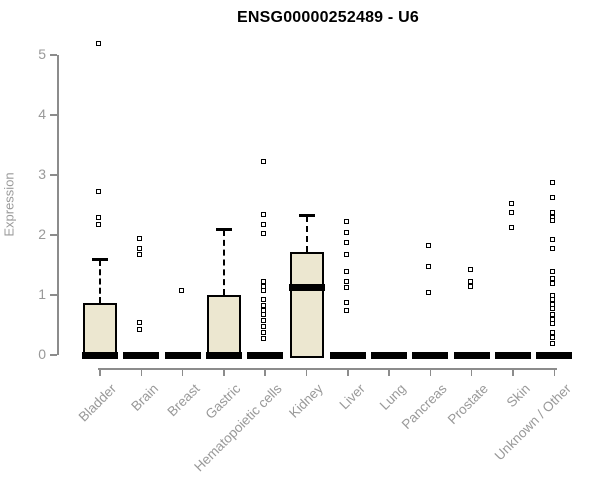 The width and height of the screenshot is (600, 500). Describe the element at coordinates (98, 403) in the screenshot. I see `x-category-label: Bladder` at that location.